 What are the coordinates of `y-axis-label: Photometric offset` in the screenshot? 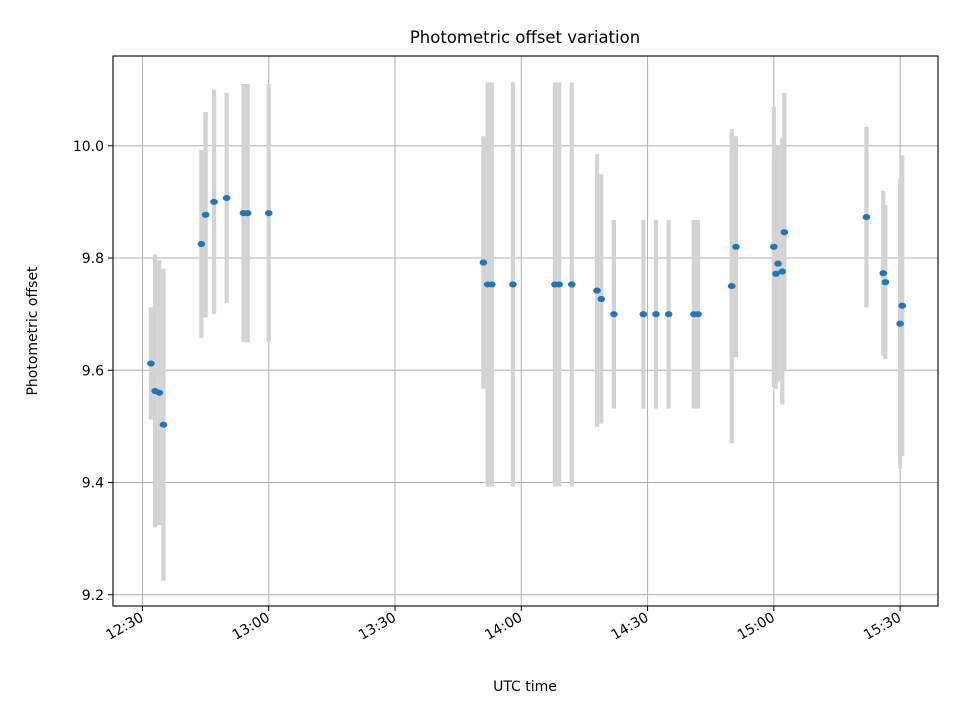 It's located at (33, 331).